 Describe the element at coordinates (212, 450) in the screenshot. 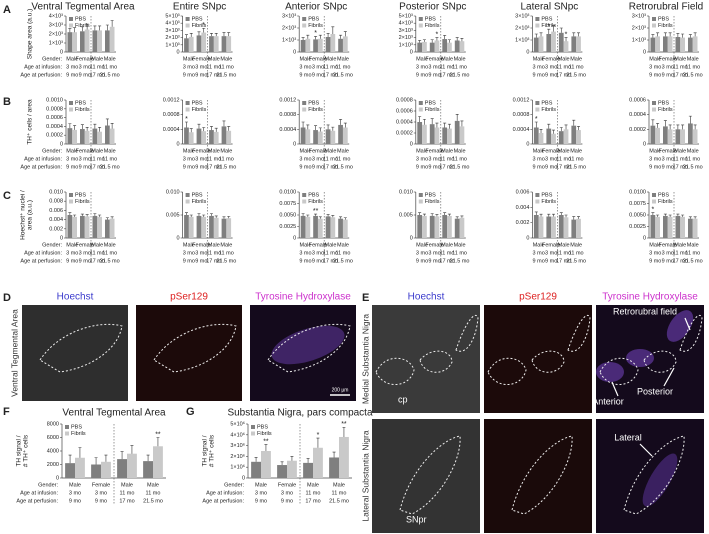

I see `y-axis-label: # TH⁺ cells` at that location.